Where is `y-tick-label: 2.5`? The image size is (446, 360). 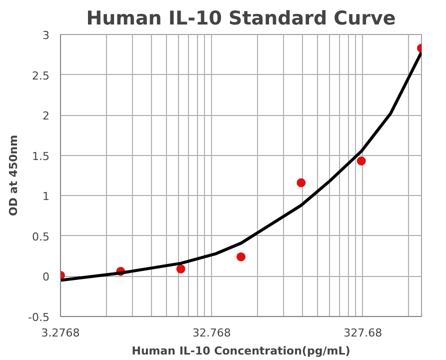 y-tick-label: 2.5 is located at coordinates (41, 75).